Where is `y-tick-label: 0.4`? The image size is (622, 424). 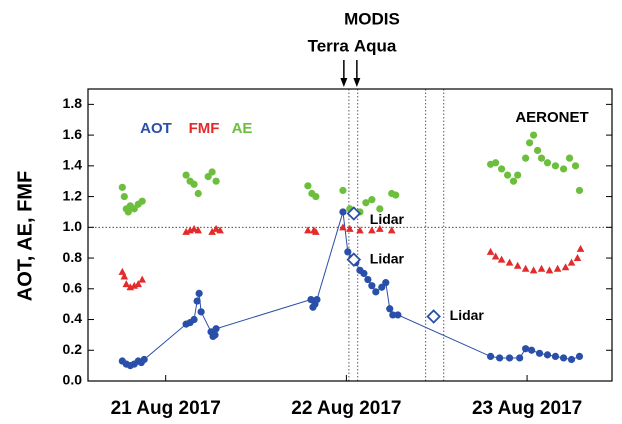 y-tick-label: 0.4 is located at coordinates (73, 318).